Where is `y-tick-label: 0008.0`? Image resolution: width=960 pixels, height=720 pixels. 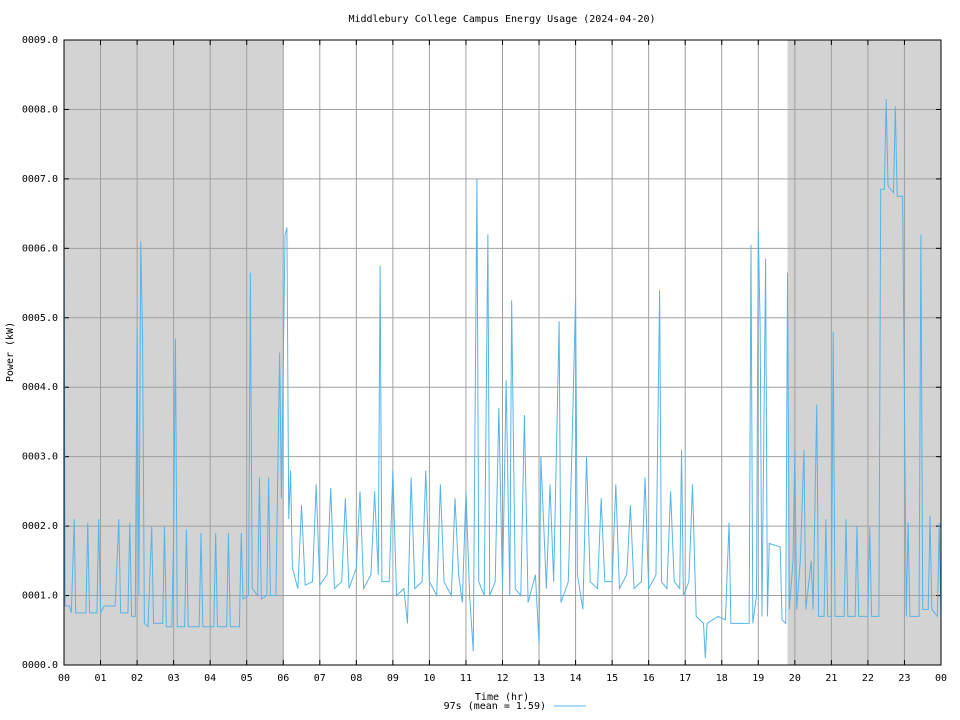 y-tick-label: 0008.0 is located at coordinates (40, 109).